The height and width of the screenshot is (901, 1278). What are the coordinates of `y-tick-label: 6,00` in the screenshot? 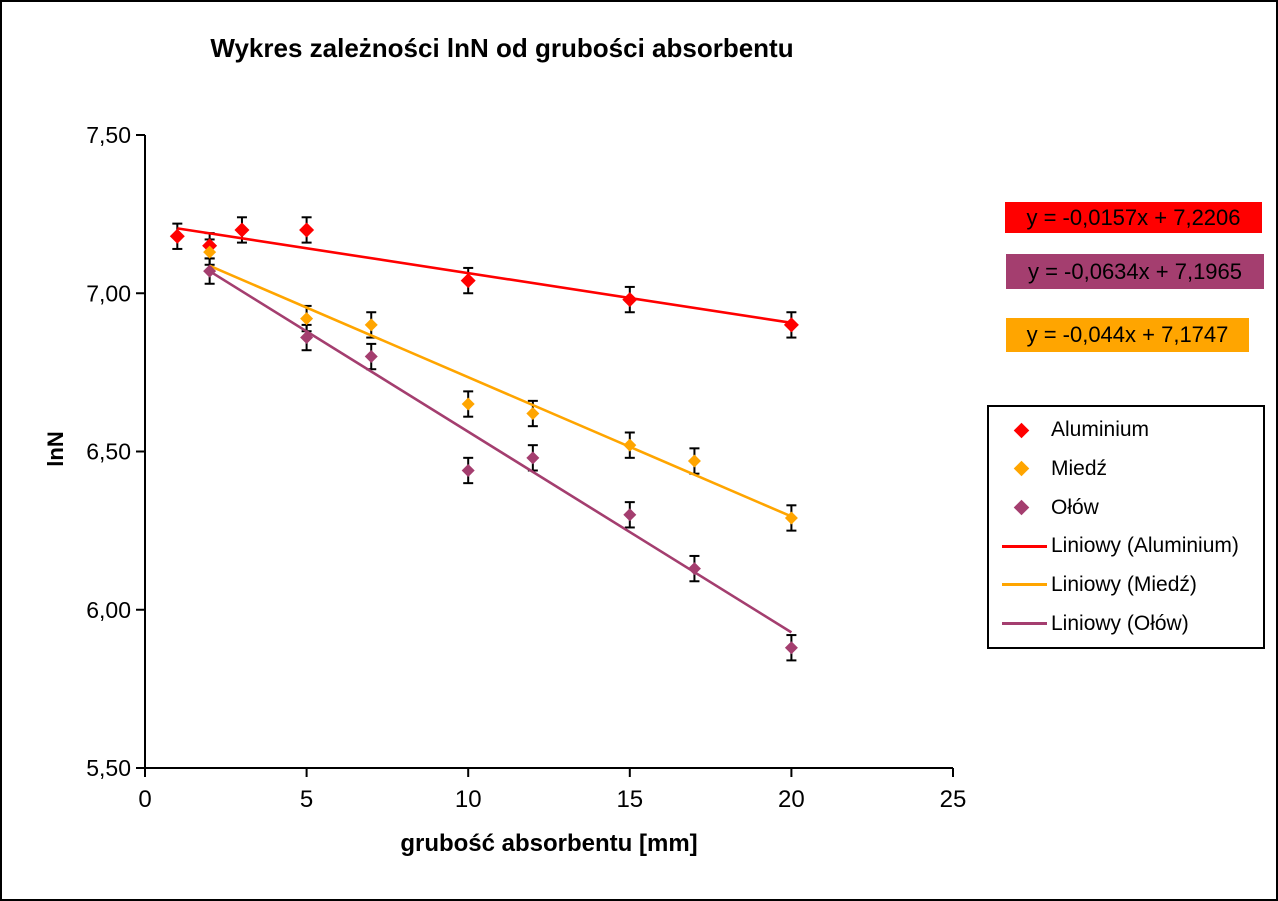 It's located at (108, 610).